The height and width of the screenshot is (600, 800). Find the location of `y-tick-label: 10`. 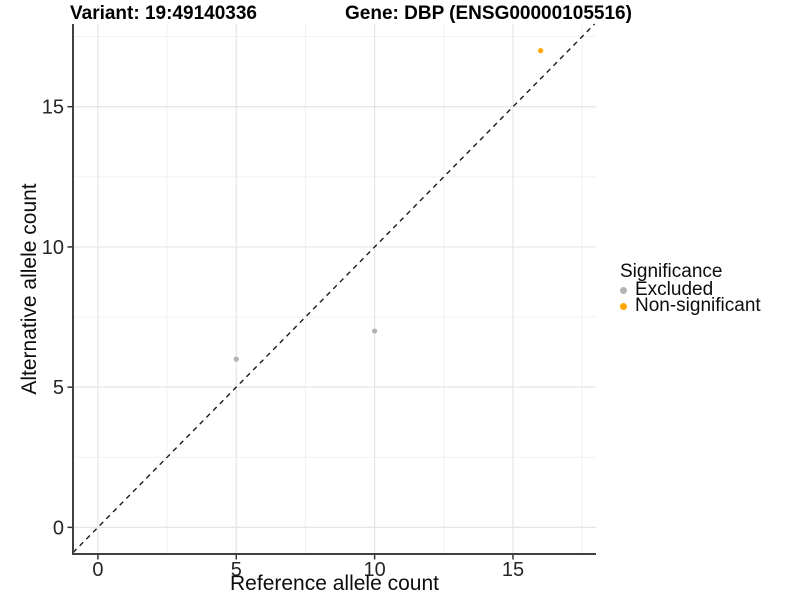

y-tick-label: 10 is located at coordinates (53, 248).